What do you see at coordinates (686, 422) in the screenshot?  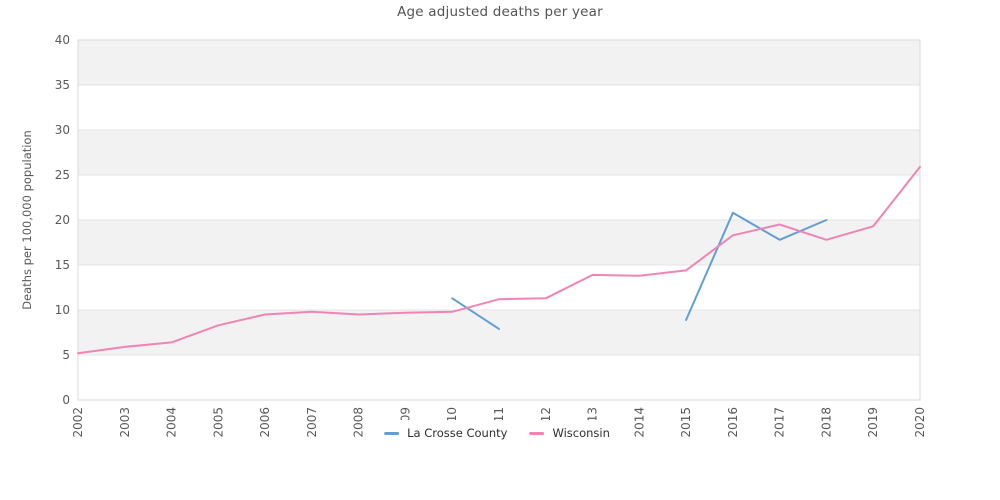 I see `x-tick-label-2015: 2015` at bounding box center [686, 422].